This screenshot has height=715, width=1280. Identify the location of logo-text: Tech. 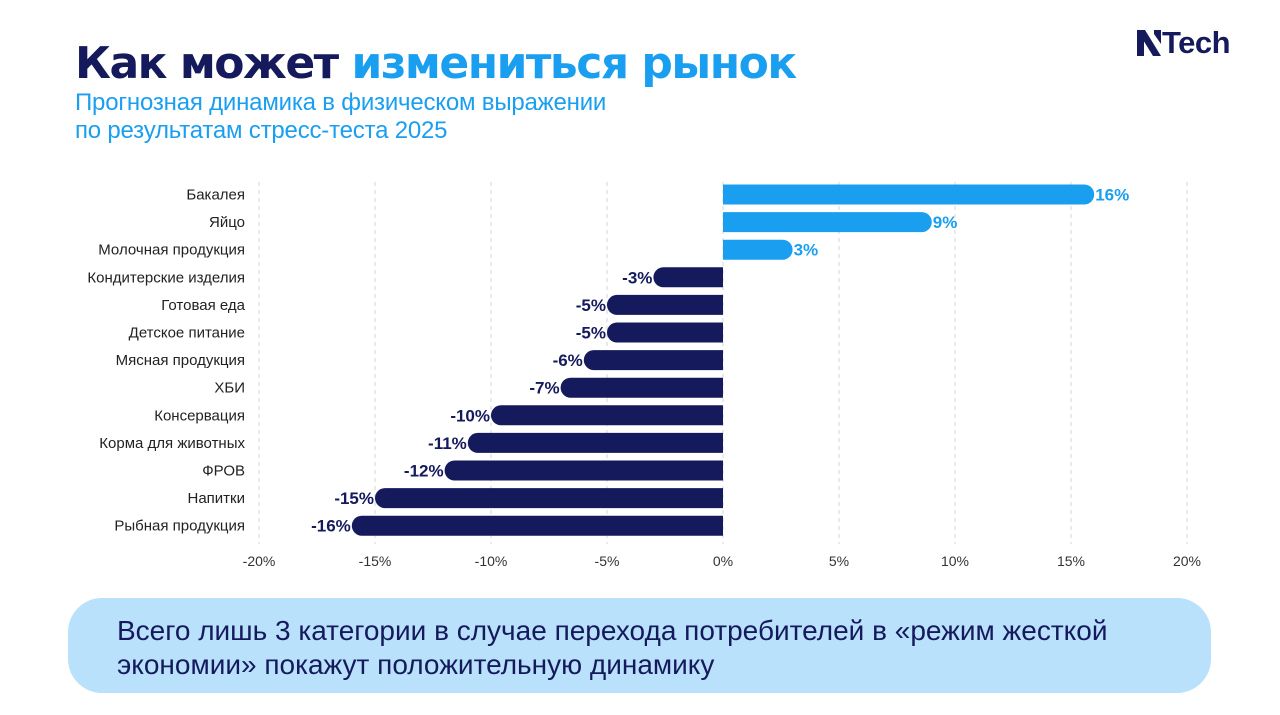
(1196, 42).